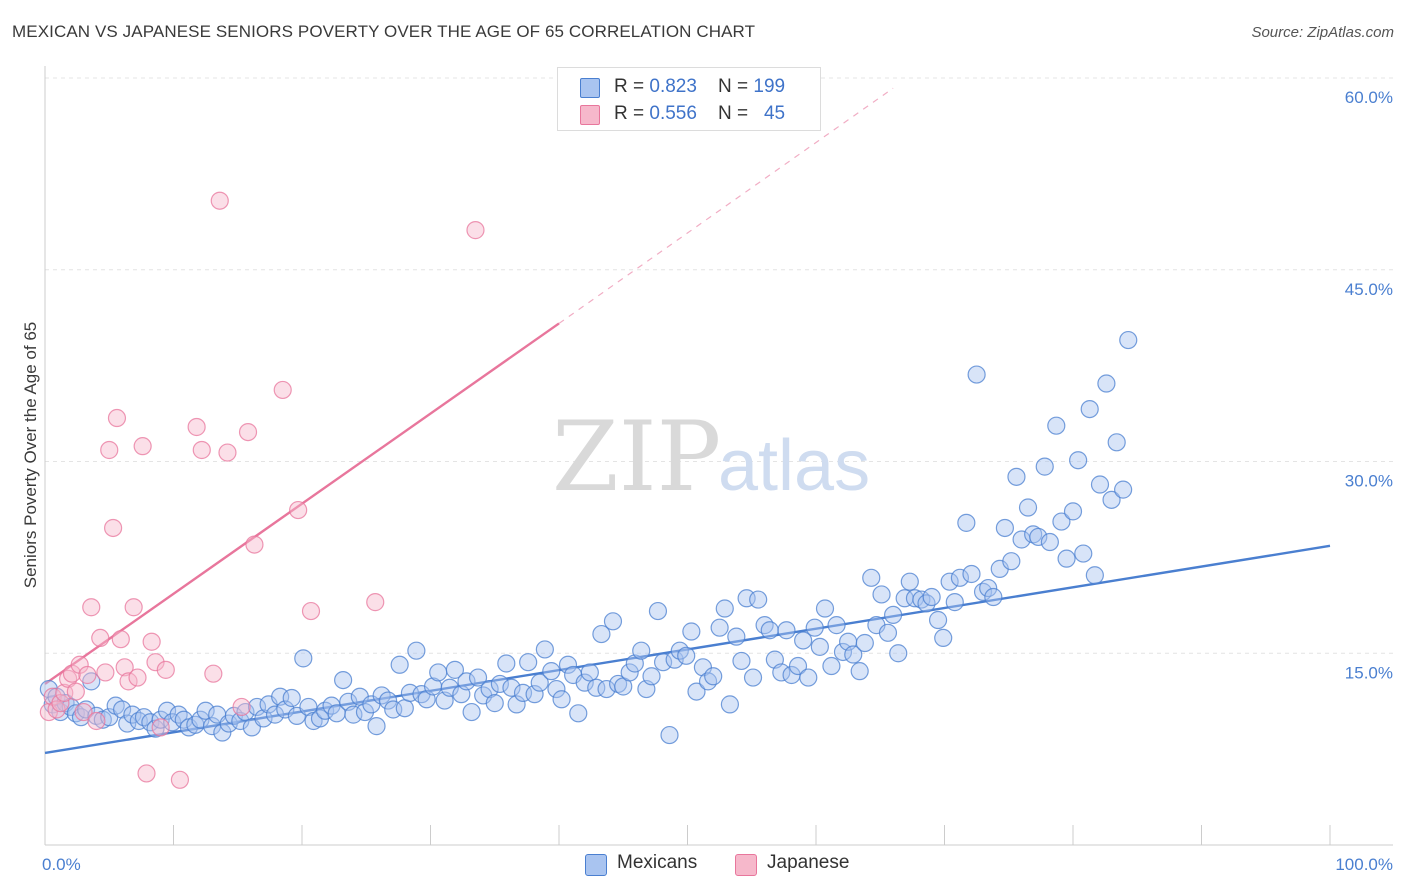 The image size is (1406, 892). What do you see at coordinates (1369, 385) in the screenshot?
I see `y-tick-labels: 15.0% 30.0% 45.0% 60.0%` at bounding box center [1369, 385].